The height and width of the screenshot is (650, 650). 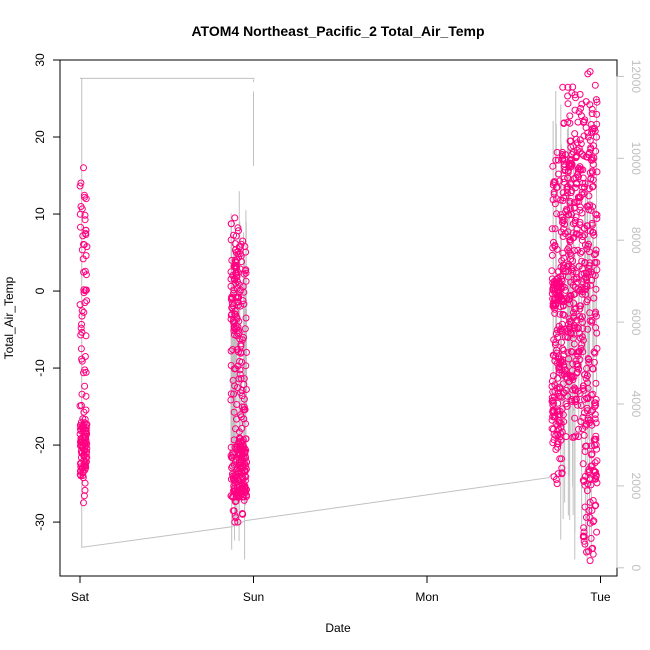 What do you see at coordinates (636, 404) in the screenshot?
I see `y2-tick-label: 4000` at bounding box center [636, 404].